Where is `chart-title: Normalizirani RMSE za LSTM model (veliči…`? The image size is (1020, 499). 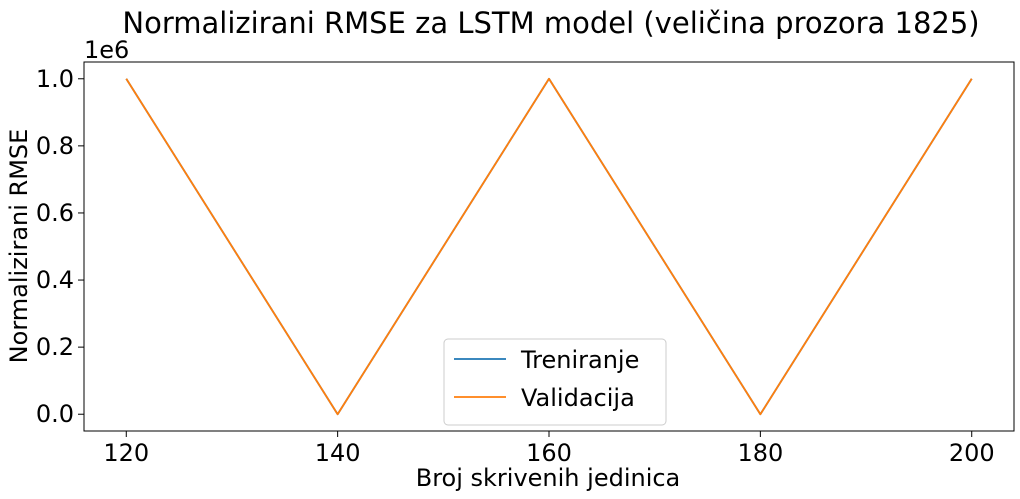
chart-title: Normalizirani RMSE za LSTM model (veliči… is located at coordinates (550, 23).